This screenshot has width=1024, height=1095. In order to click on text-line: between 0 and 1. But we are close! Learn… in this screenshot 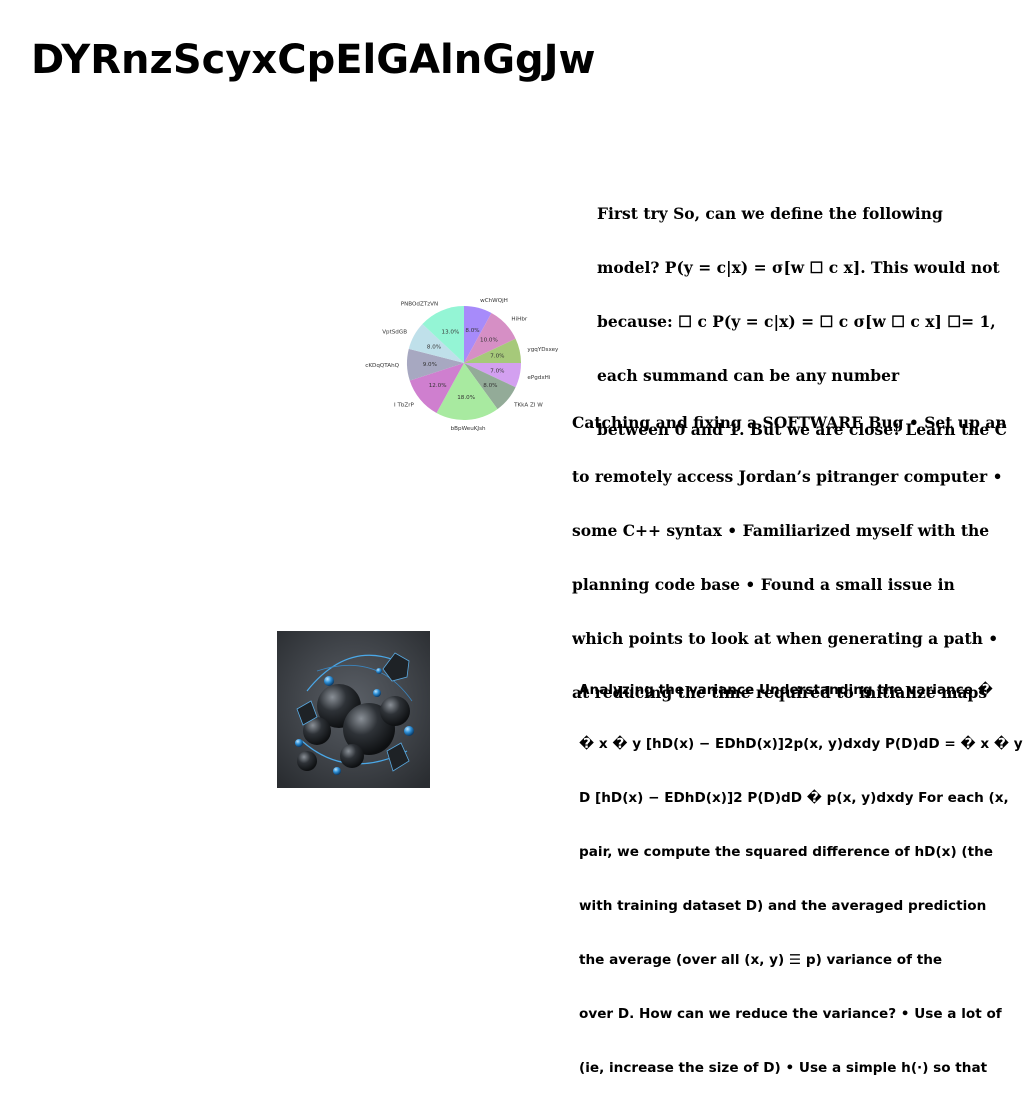, I will do `click(802, 429)`.